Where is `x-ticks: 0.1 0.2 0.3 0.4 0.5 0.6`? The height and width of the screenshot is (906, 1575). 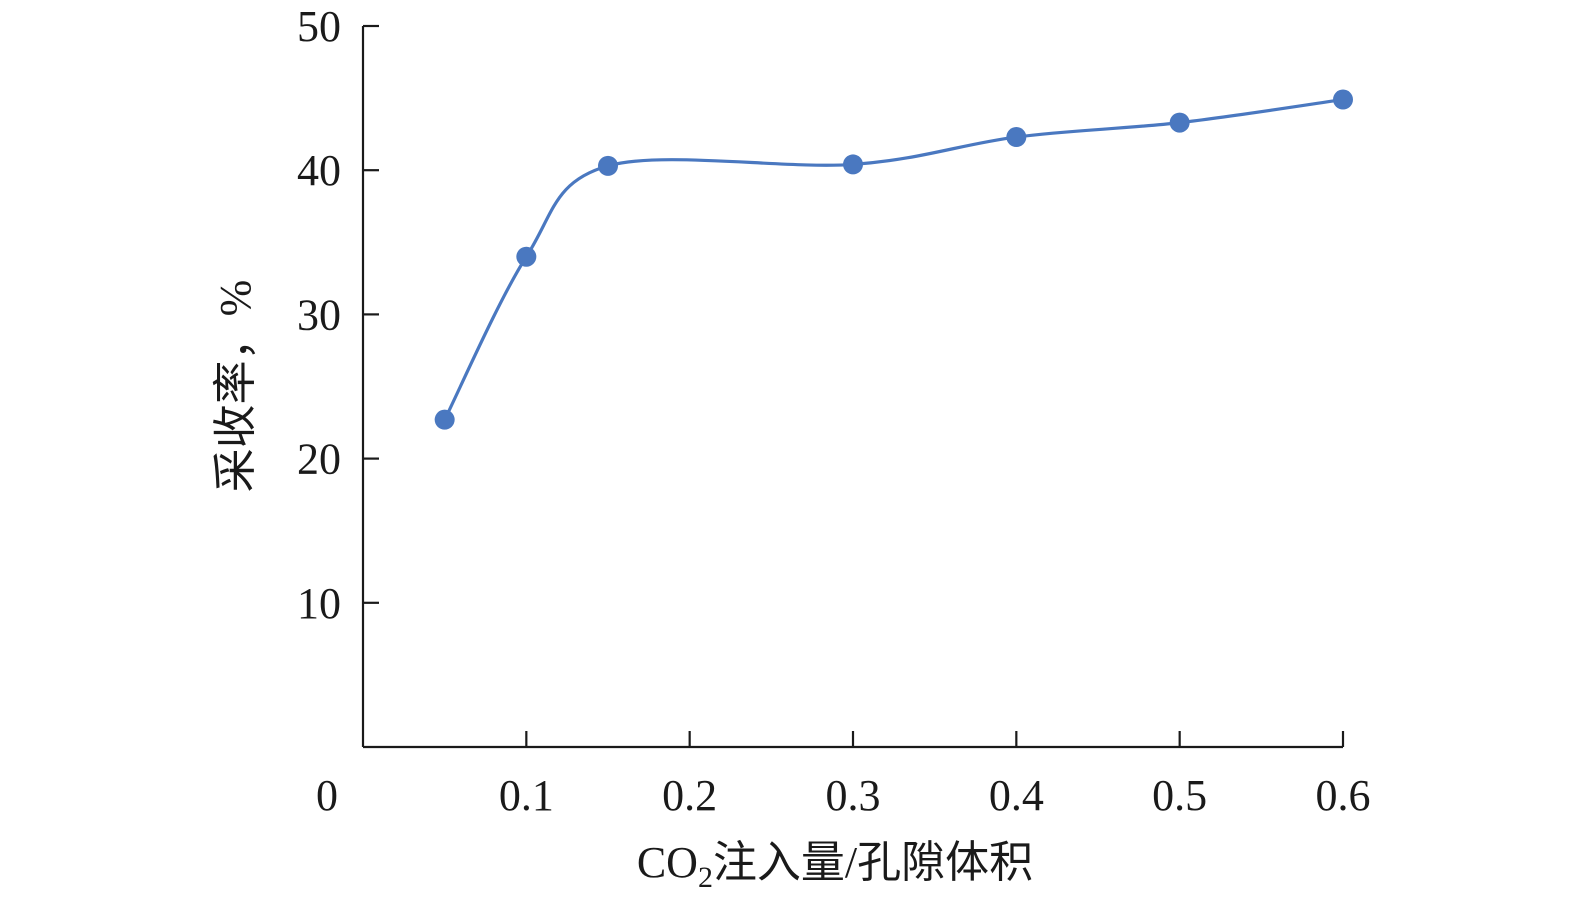
x-ticks: 0.1 0.2 0.3 0.4 0.5 0.6 is located at coordinates (935, 775).